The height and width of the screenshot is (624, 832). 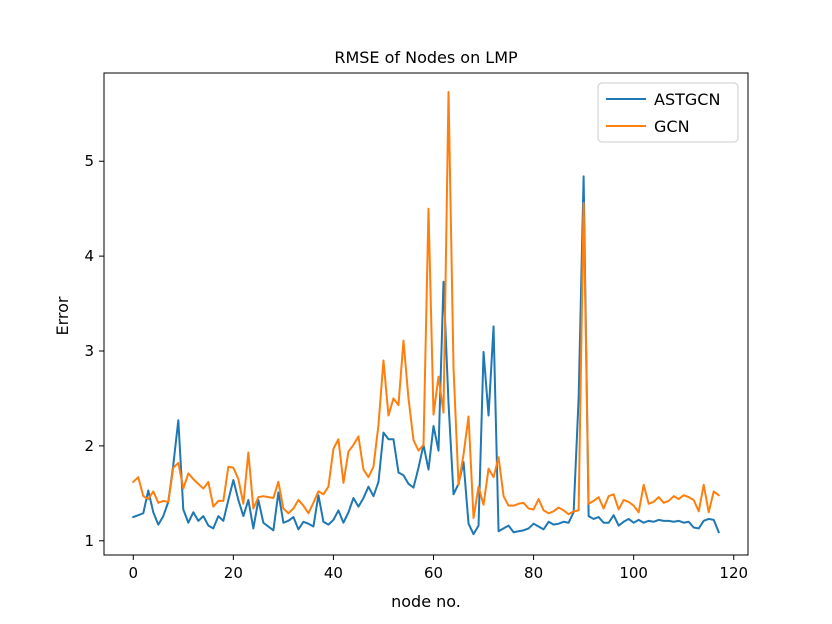 I want to click on legend-label-gcn: GCN, so click(x=672, y=126).